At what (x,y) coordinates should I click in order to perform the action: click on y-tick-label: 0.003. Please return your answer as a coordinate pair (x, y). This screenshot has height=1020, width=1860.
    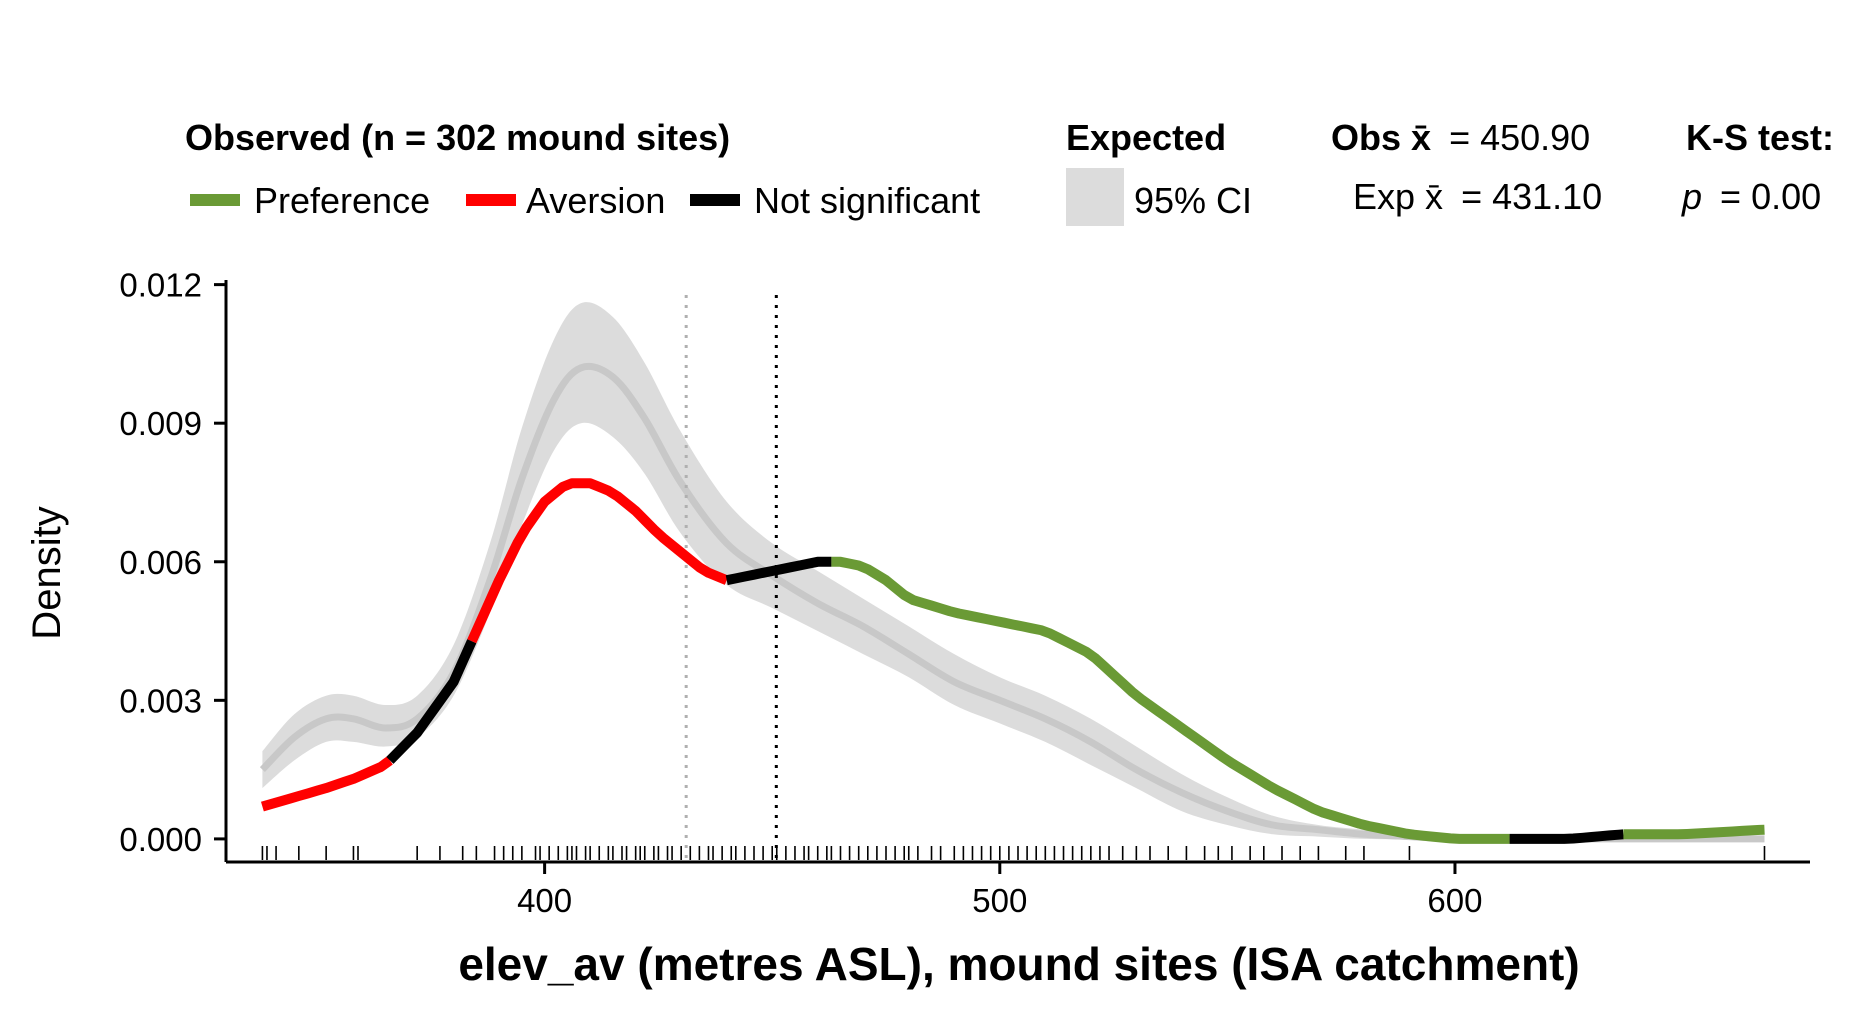
    Looking at the image, I should click on (160, 700).